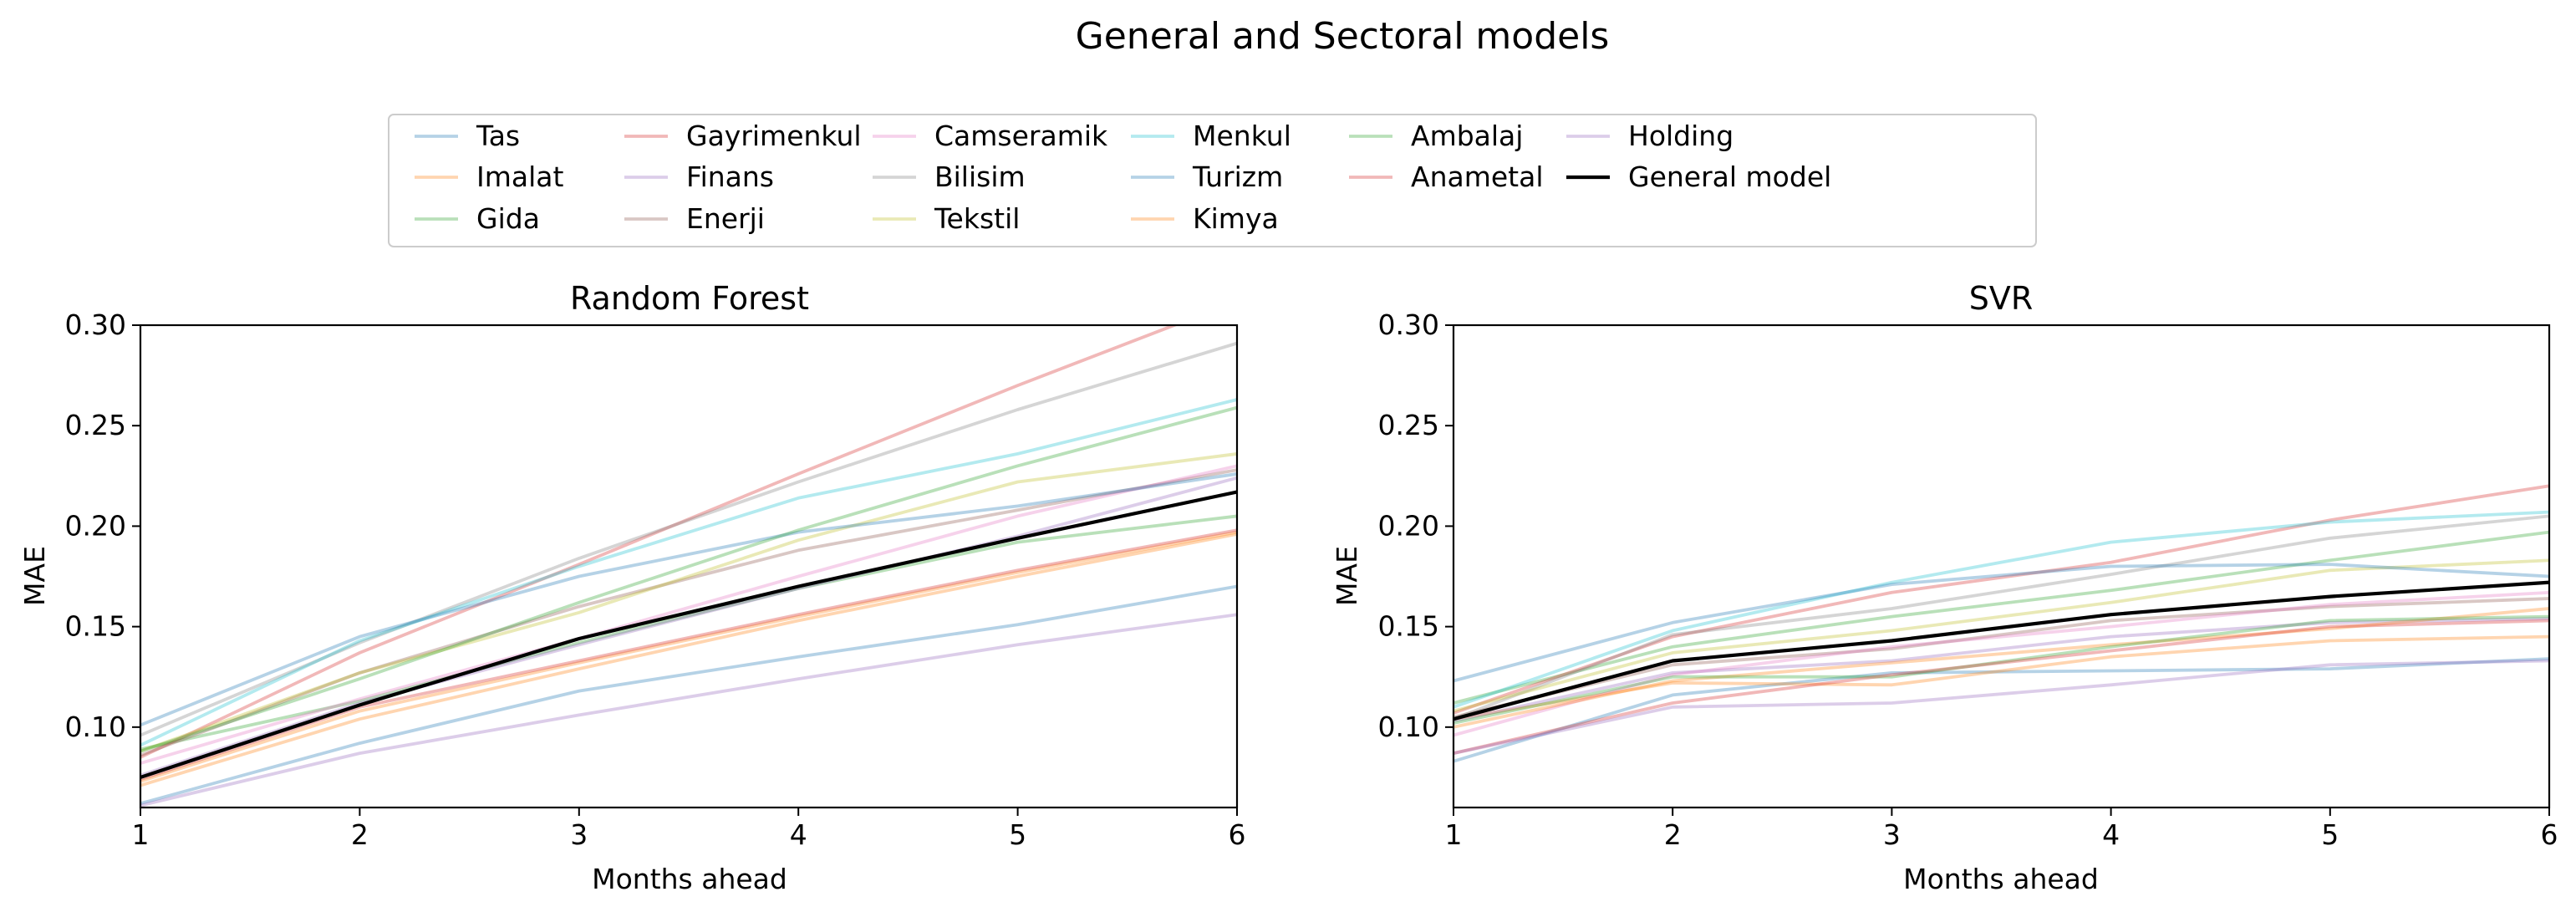 This screenshot has width=2576, height=912. I want to click on legend-item-tekstil: Tekstil, so click(946, 218).